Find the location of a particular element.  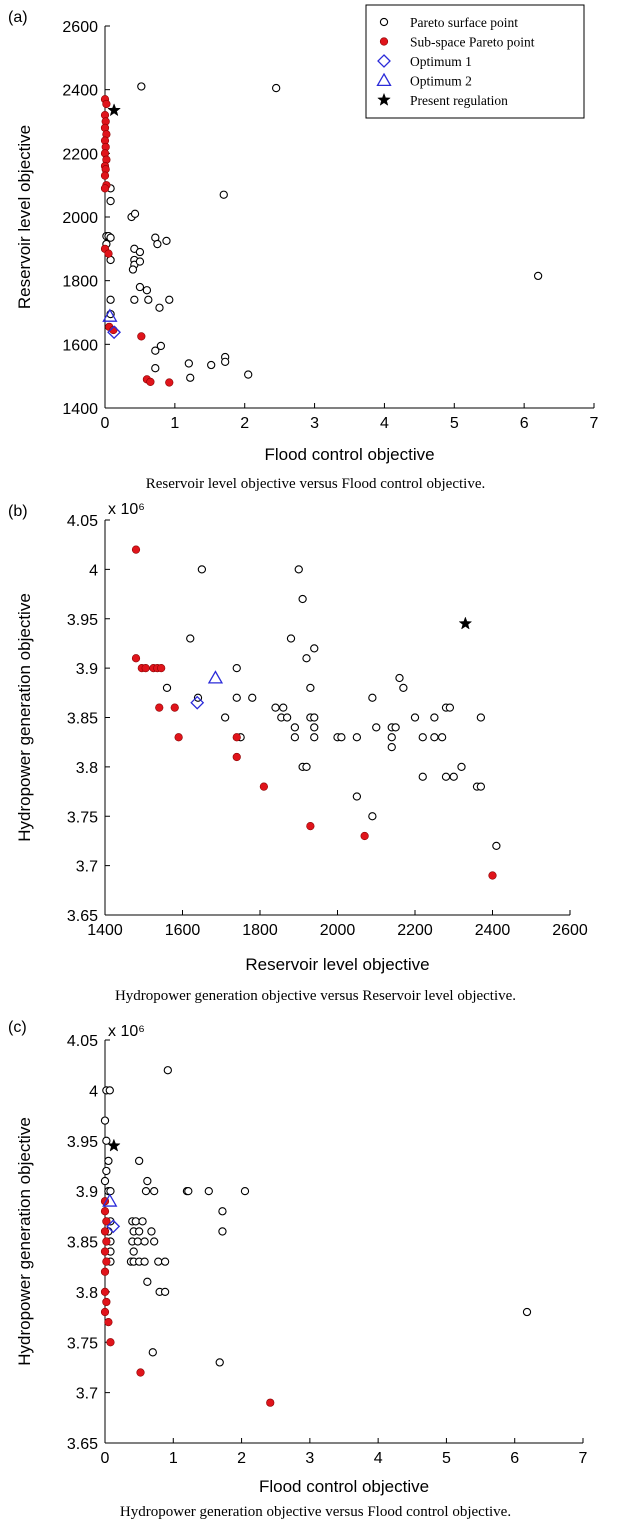

y-tick-label: 2200 is located at coordinates (80, 154).